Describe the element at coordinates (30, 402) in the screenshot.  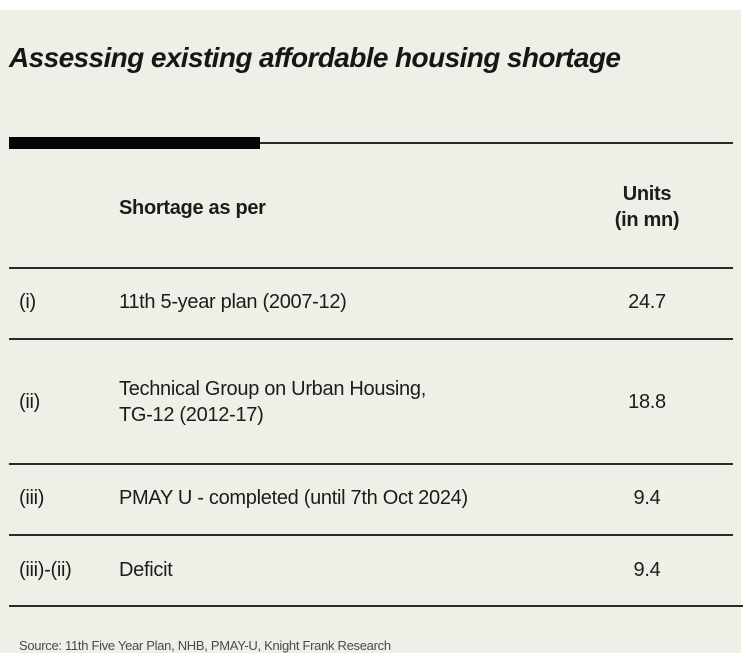
I see `row-index: (ii)` at that location.